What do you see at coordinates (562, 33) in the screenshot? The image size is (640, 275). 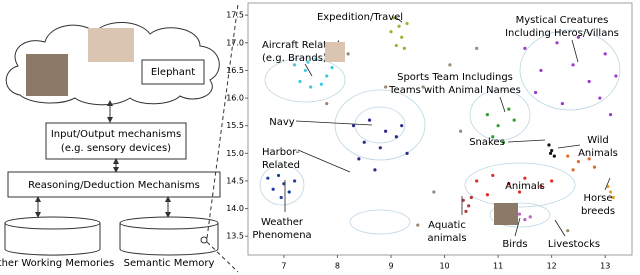 I see `annotation: Including Heros/Villans` at bounding box center [562, 33].